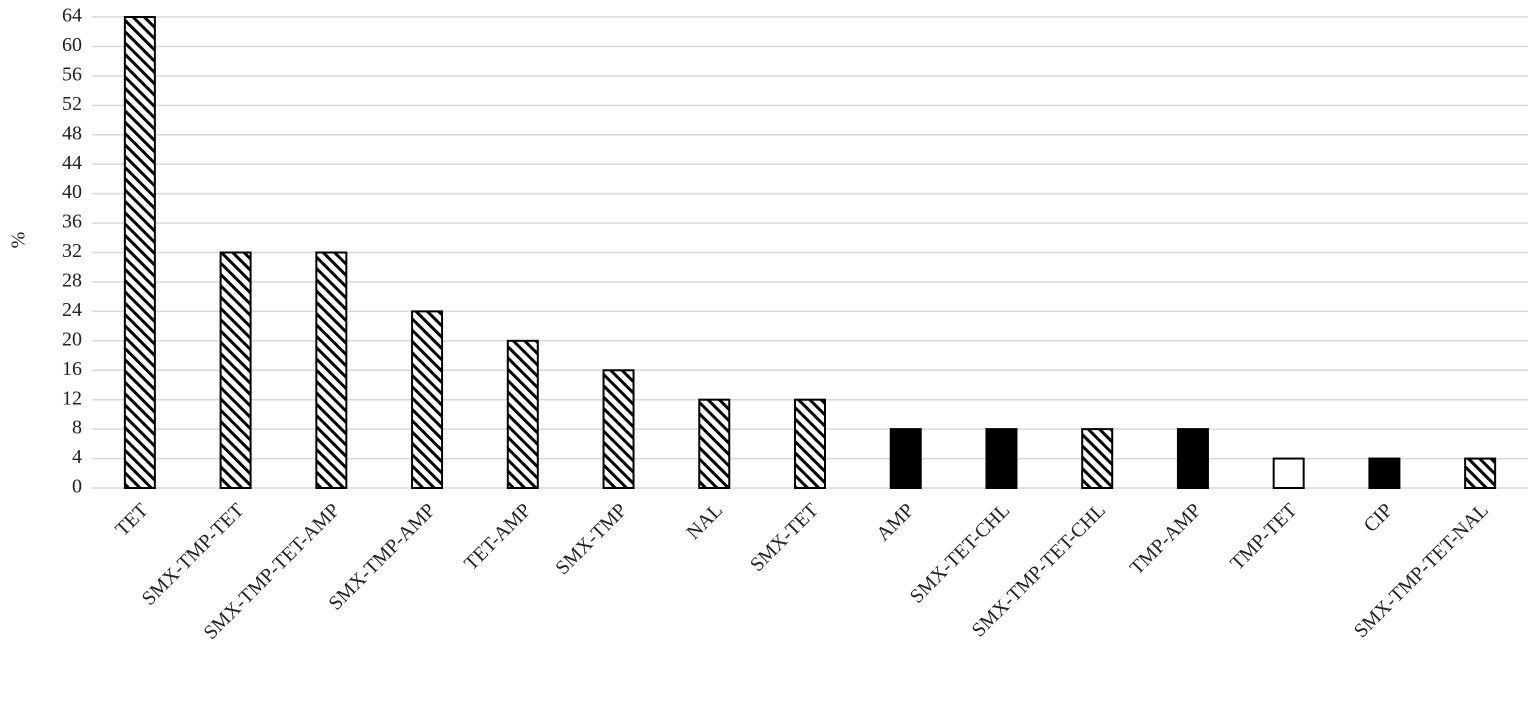 The width and height of the screenshot is (1536, 710). What do you see at coordinates (72, 45) in the screenshot?
I see `y-tick-label: 60` at bounding box center [72, 45].